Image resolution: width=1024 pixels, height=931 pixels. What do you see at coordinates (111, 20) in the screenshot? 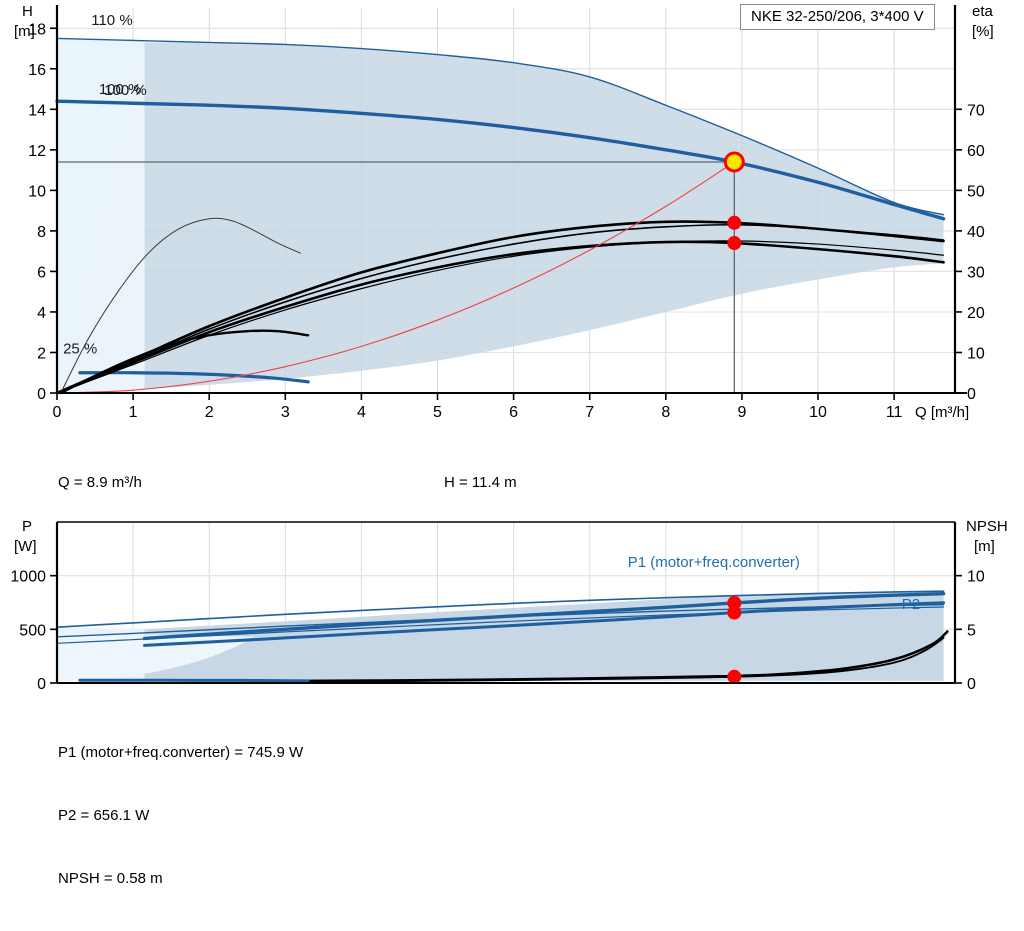
I see `curve-annotation: 110 %` at bounding box center [111, 20].